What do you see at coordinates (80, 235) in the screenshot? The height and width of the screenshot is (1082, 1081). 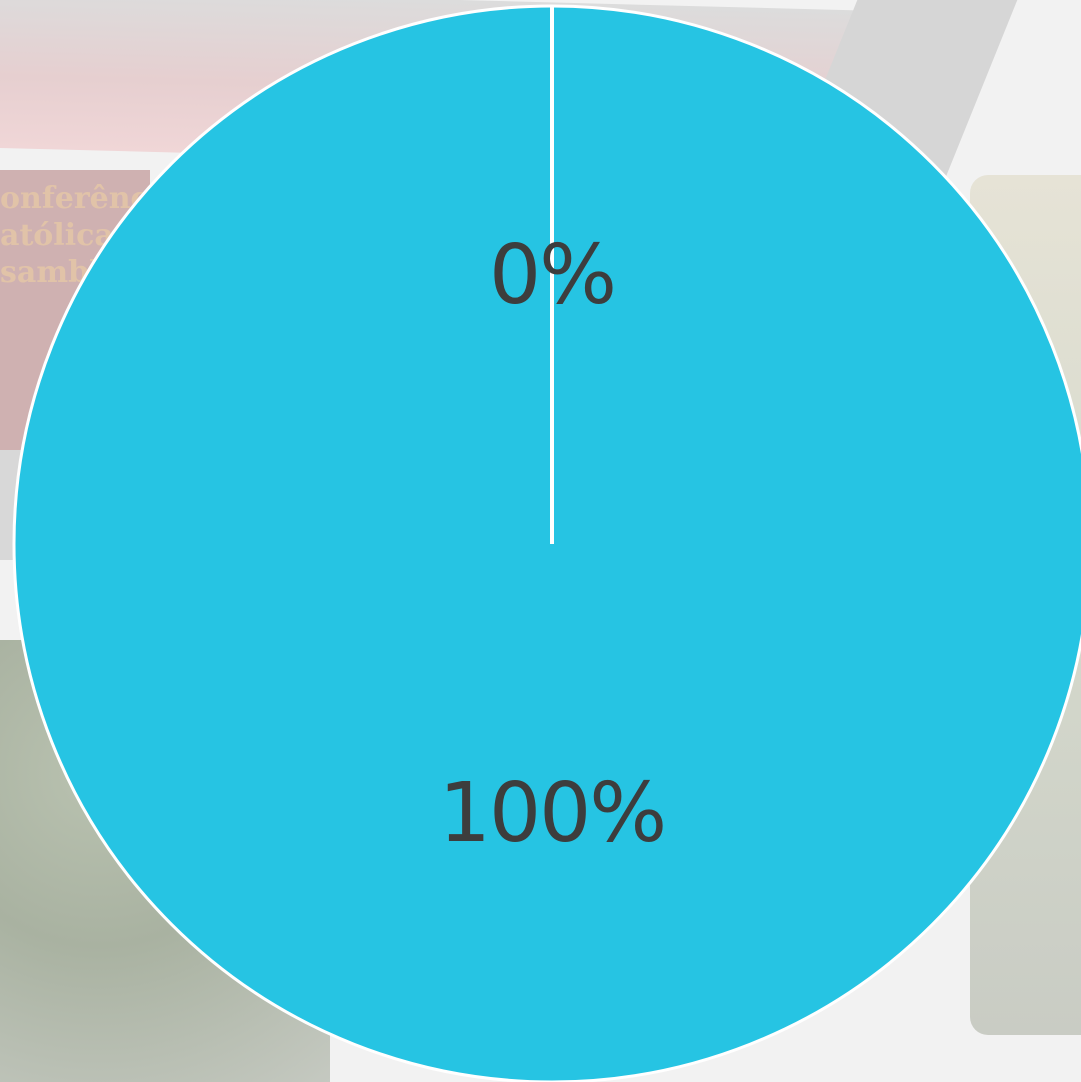 I see `background-faded-text: onferênci atólicas sambl` at bounding box center [80, 235].